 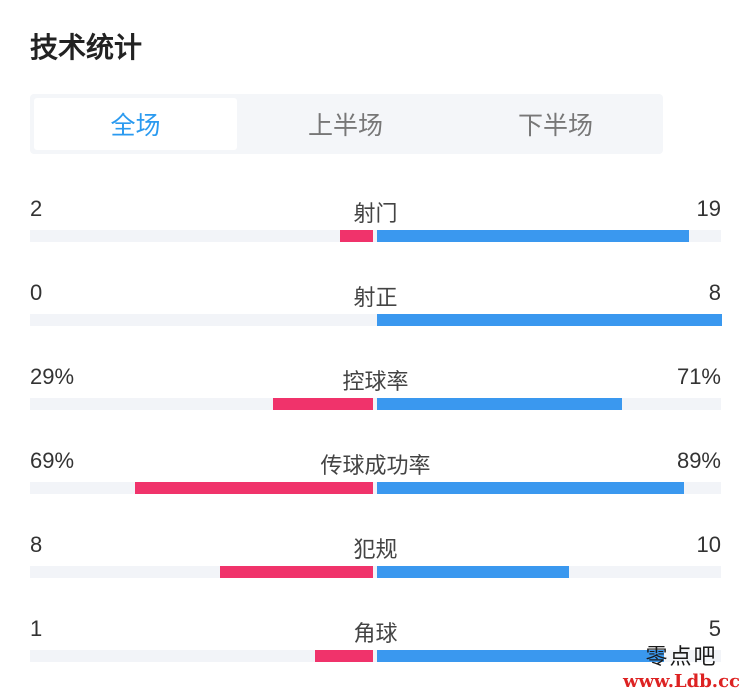 I want to click on tab-second-half: 下半场, so click(x=555, y=126).